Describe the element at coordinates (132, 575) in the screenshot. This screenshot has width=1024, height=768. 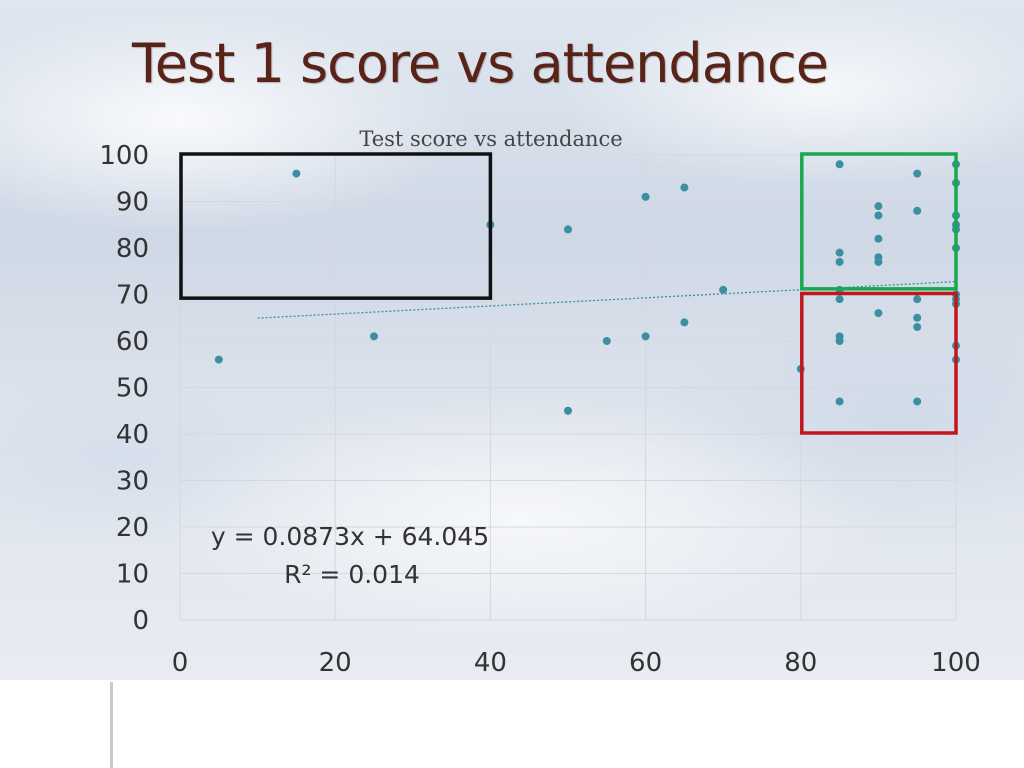
I see `y-tick-label-10: 10` at that location.